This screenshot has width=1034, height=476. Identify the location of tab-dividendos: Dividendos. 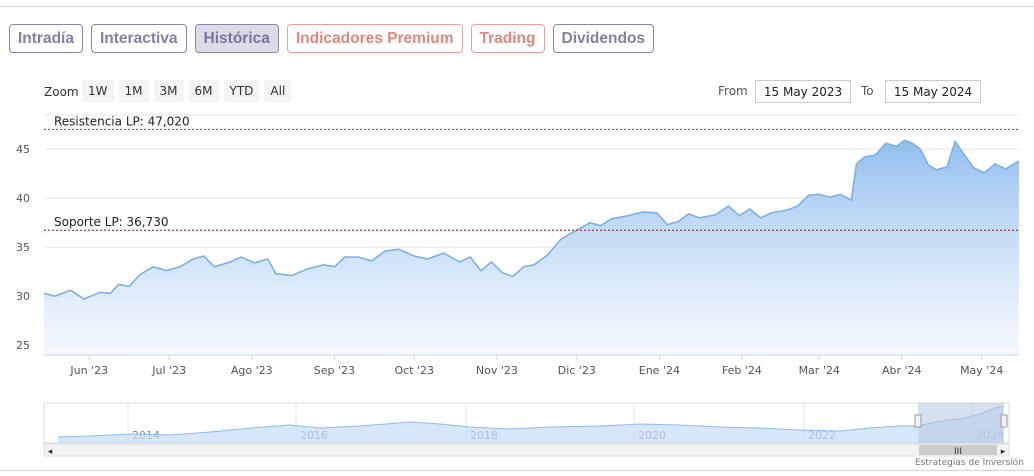
(603, 38).